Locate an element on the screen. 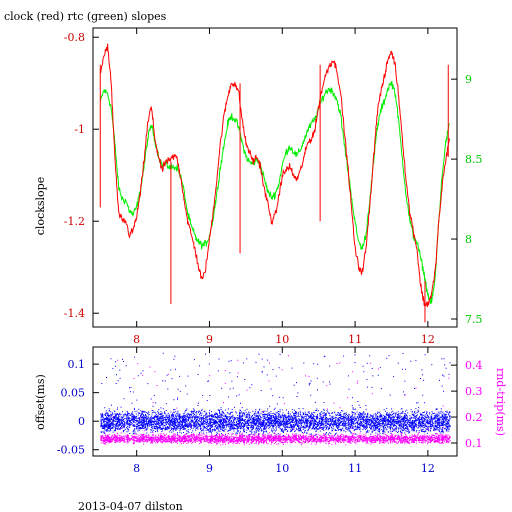  y-left-tick-label: 0.1 is located at coordinates (77, 364).